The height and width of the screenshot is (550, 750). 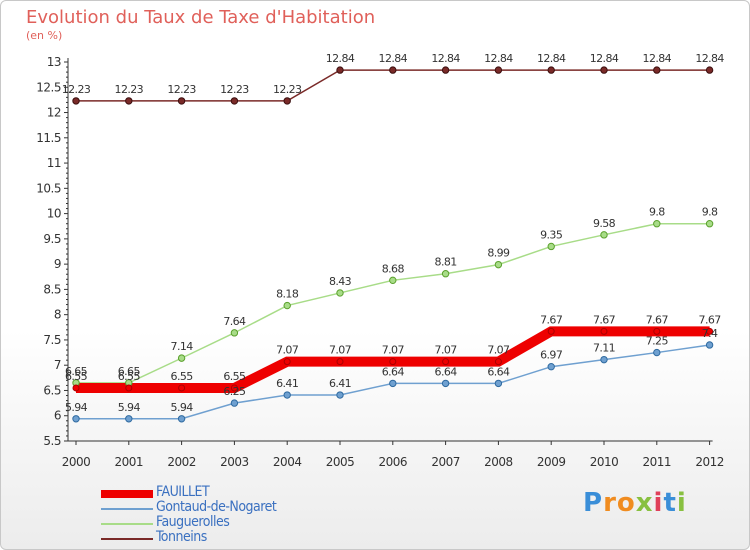 What do you see at coordinates (657, 341) in the screenshot?
I see `data-label: 7.25` at bounding box center [657, 341].